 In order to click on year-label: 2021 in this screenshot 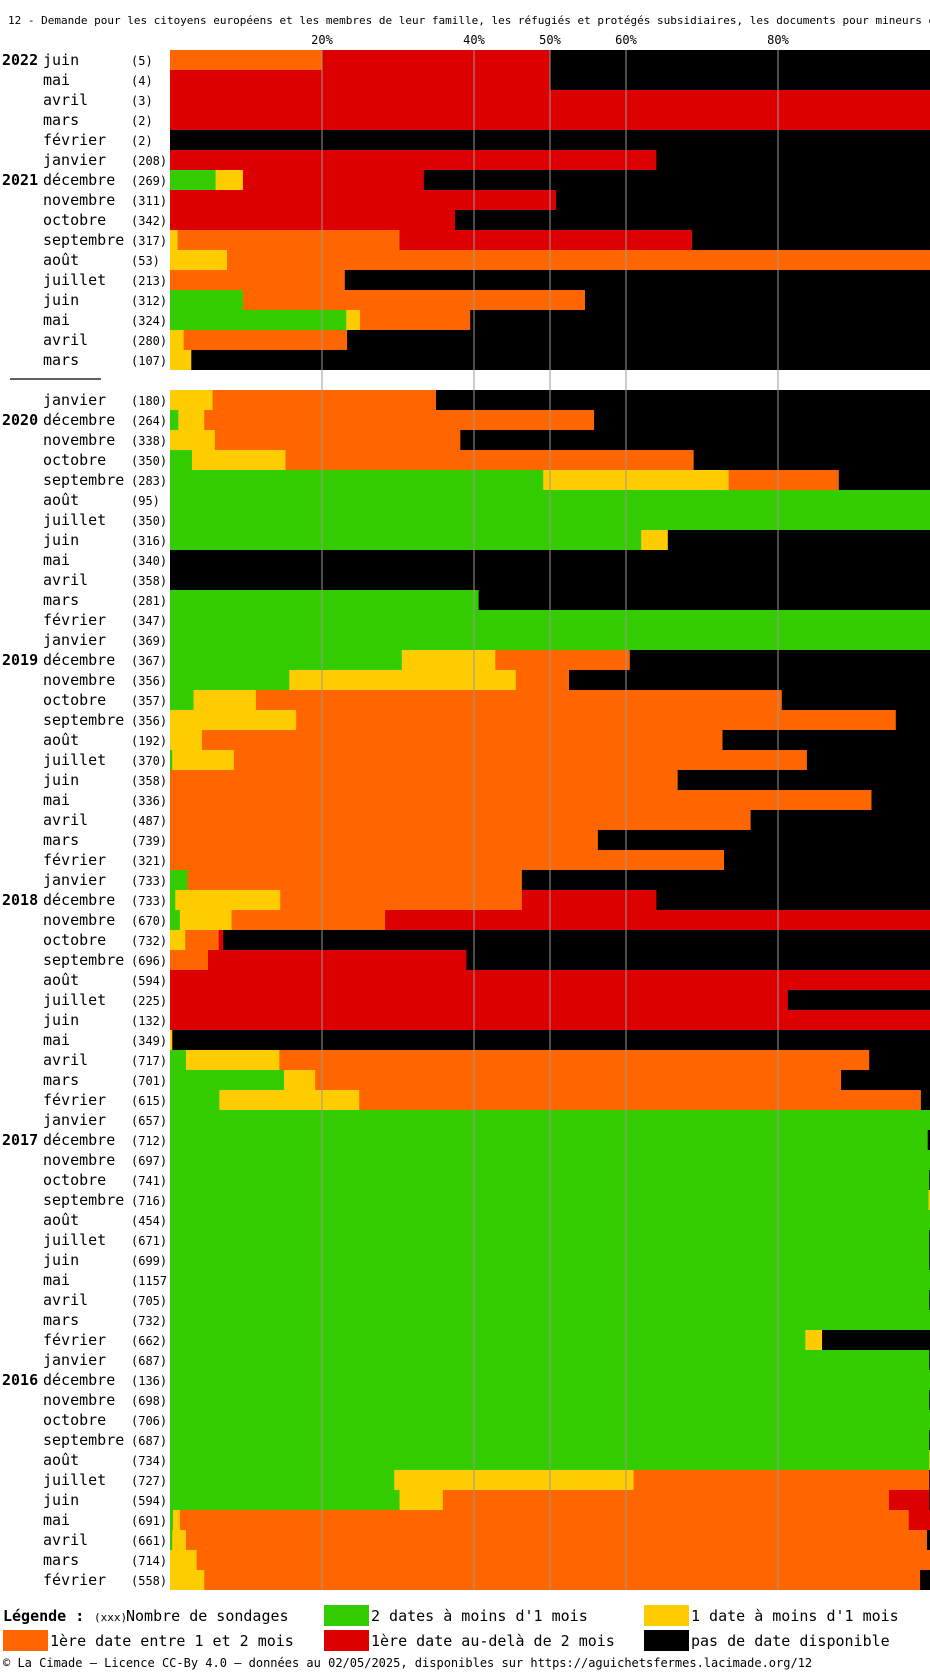, I will do `click(20, 180)`.